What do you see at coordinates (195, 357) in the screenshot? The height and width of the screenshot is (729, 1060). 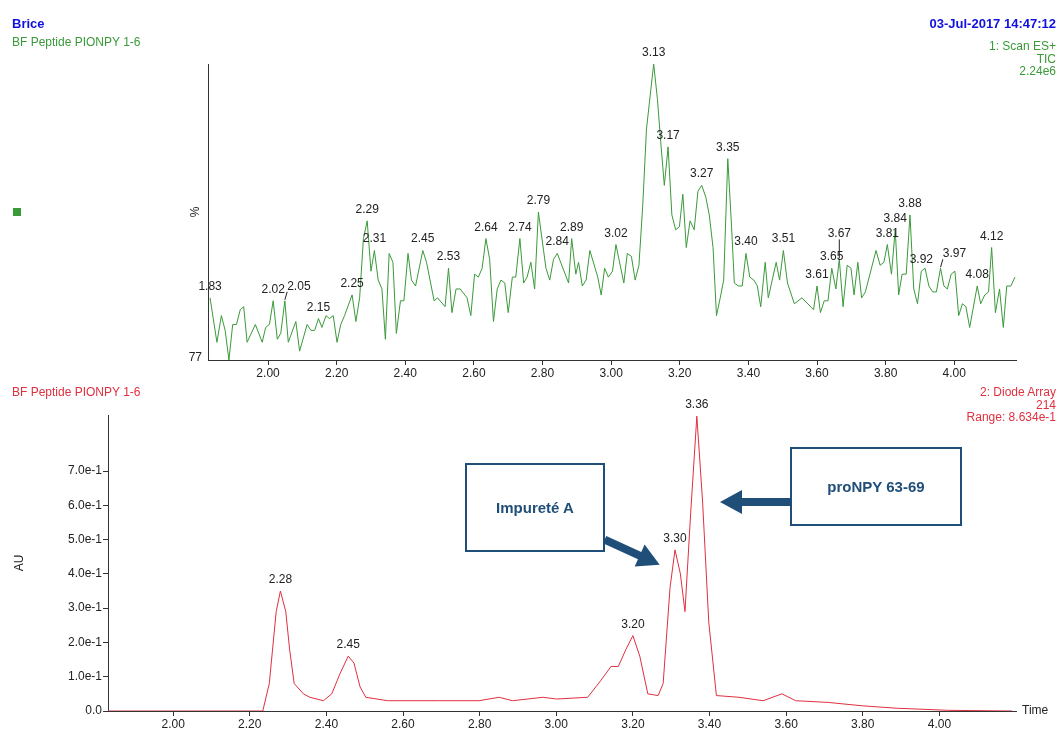 I see `text: 77` at bounding box center [195, 357].